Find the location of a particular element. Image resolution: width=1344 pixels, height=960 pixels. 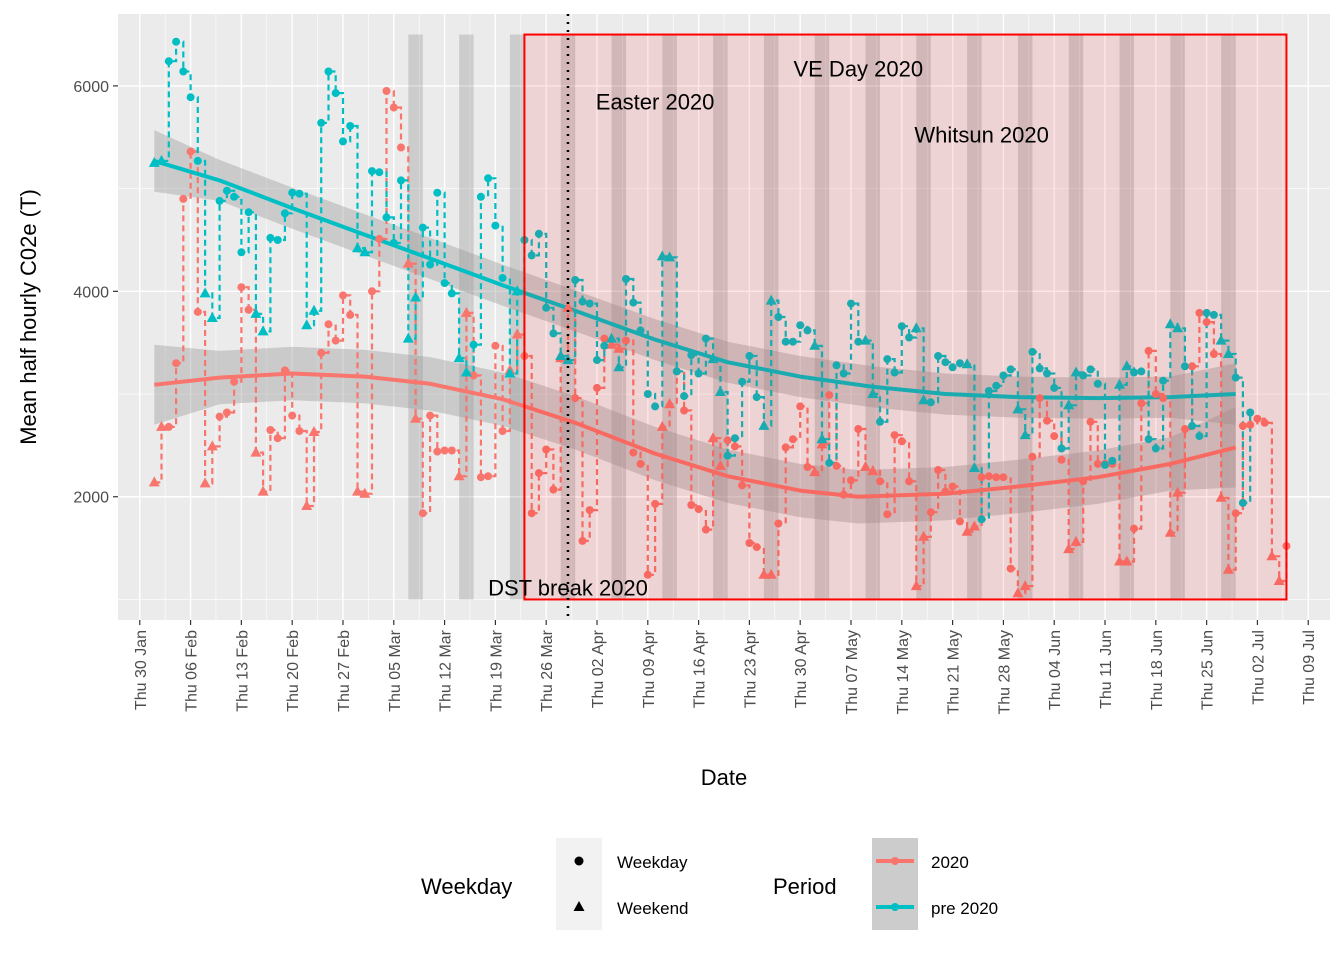

annotation-label: Easter 2020 is located at coordinates (655, 102).